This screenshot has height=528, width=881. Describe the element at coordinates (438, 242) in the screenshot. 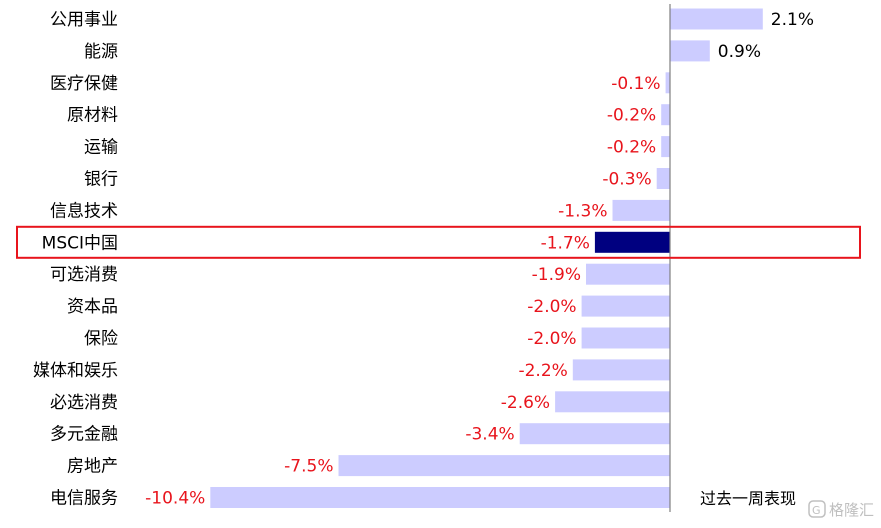

I see `highlight-box` at that location.